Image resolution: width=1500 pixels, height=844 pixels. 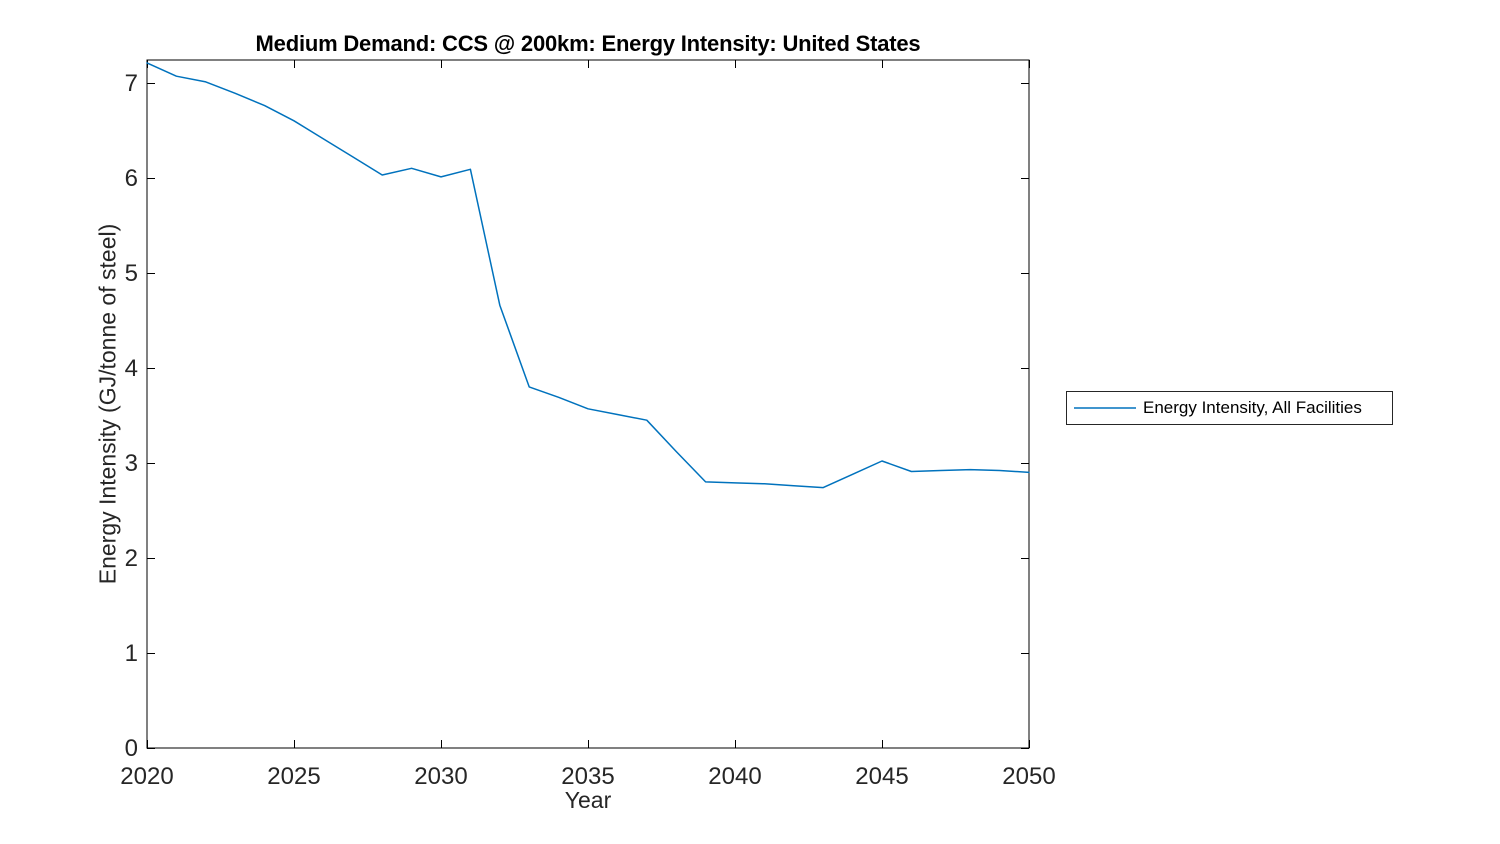 I want to click on y-tick-label: 1, so click(x=131, y=653).